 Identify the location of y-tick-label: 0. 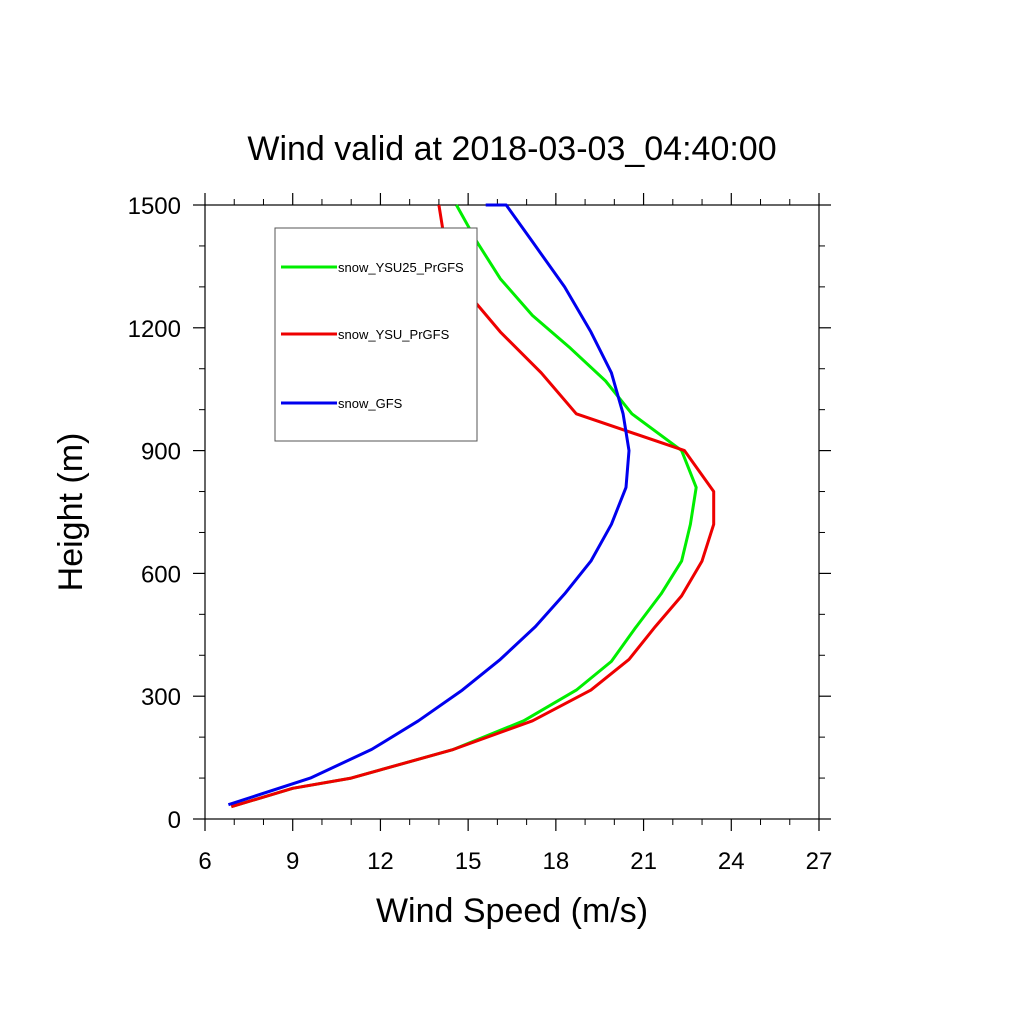
(174, 820).